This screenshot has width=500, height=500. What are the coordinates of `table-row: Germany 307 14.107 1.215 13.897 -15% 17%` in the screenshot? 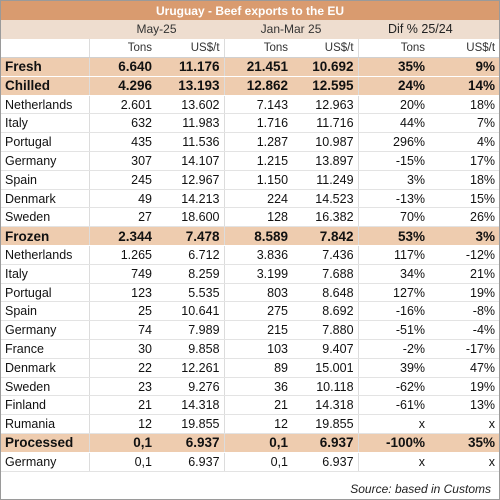 It's located at (250, 161).